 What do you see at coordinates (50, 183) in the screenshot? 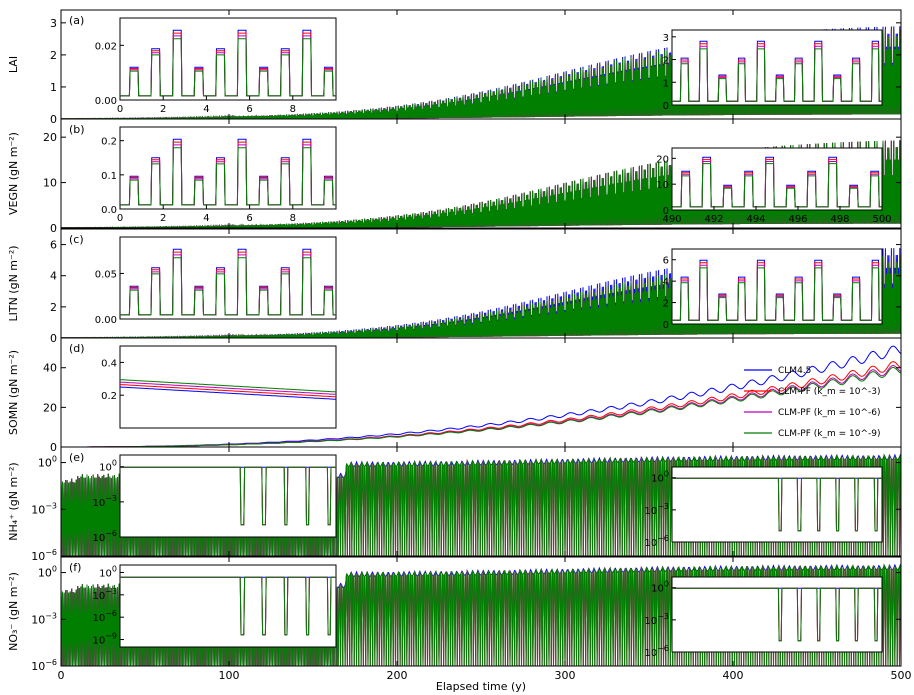
I see `y-tick-label-b-1: 10` at bounding box center [50, 183].